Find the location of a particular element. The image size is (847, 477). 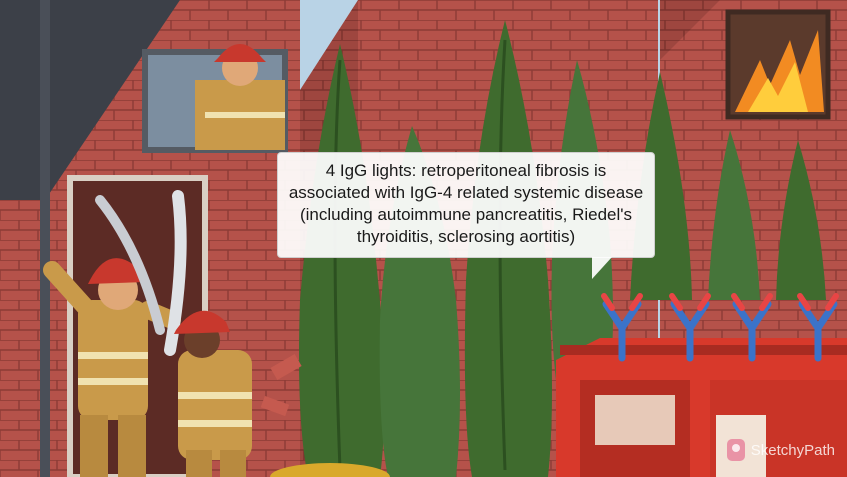

firefighter-window-icon is located at coordinates (240, 97).